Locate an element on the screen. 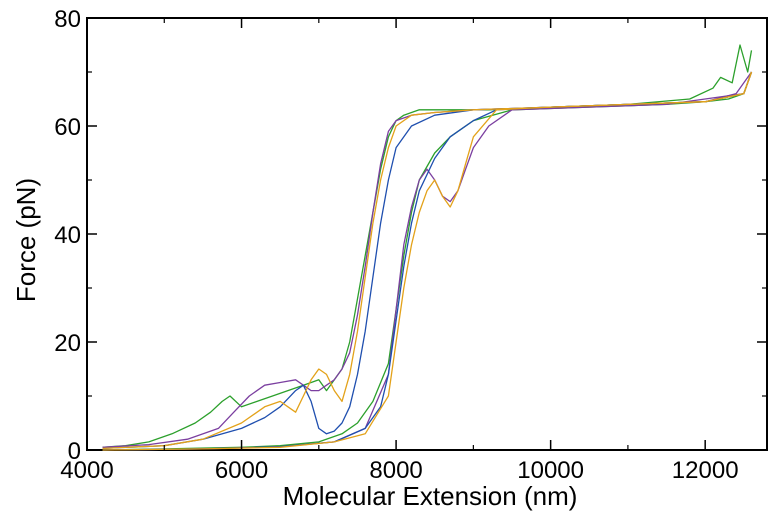 The image size is (770, 516). x-tick-label: 4000 is located at coordinates (86, 470).